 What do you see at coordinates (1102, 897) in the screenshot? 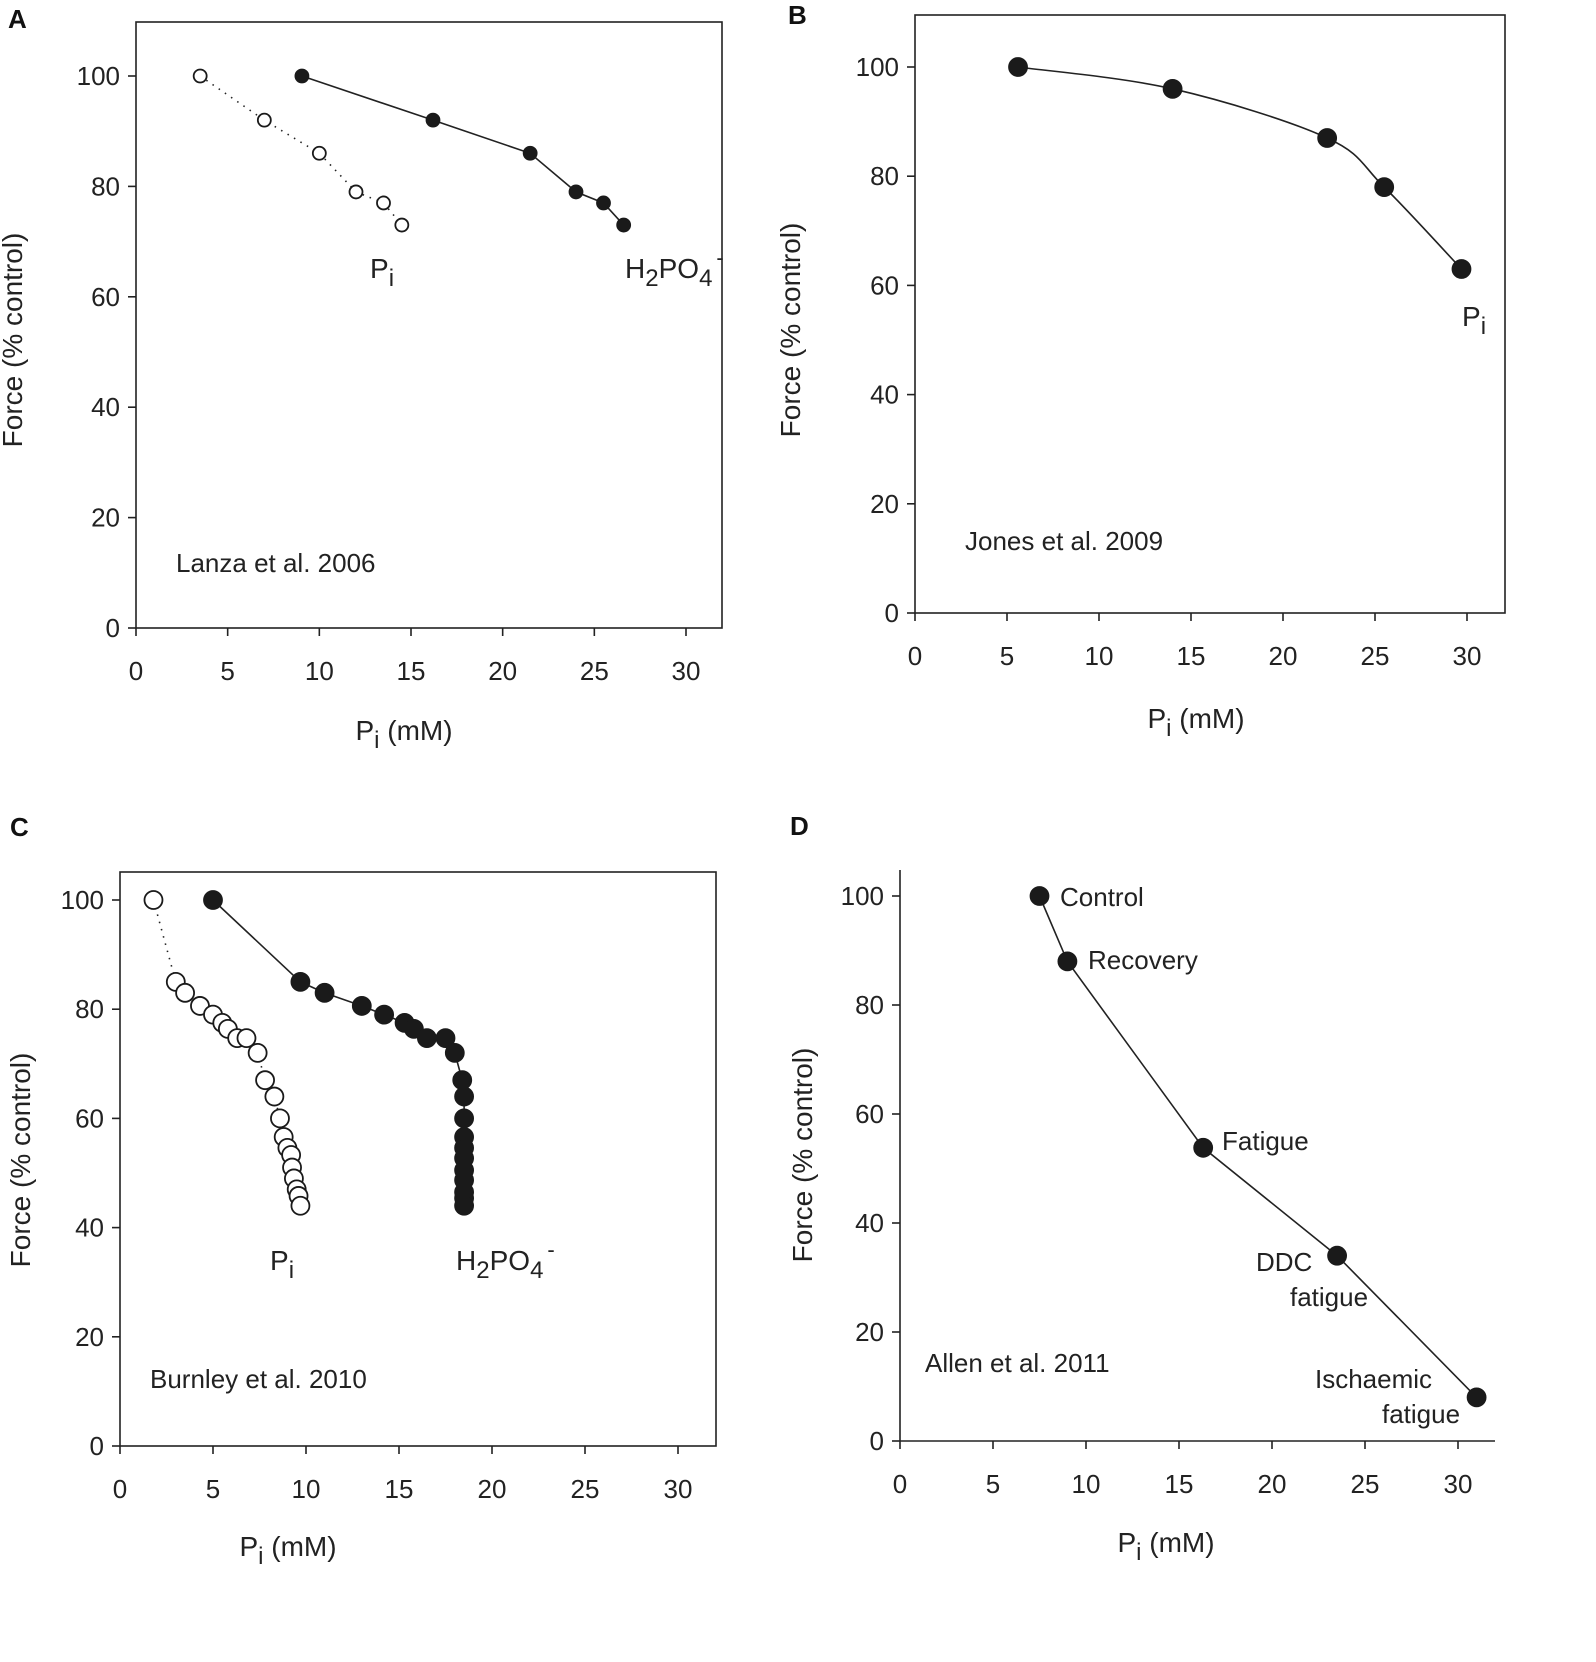
I see `point-label: Control` at bounding box center [1102, 897].